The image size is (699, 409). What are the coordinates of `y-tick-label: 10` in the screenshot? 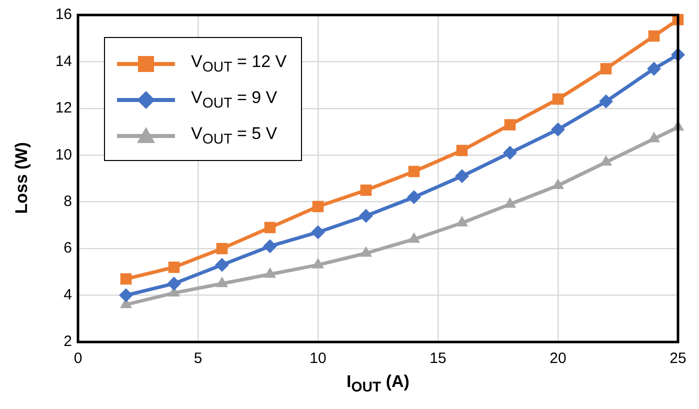 It's located at (63, 155).